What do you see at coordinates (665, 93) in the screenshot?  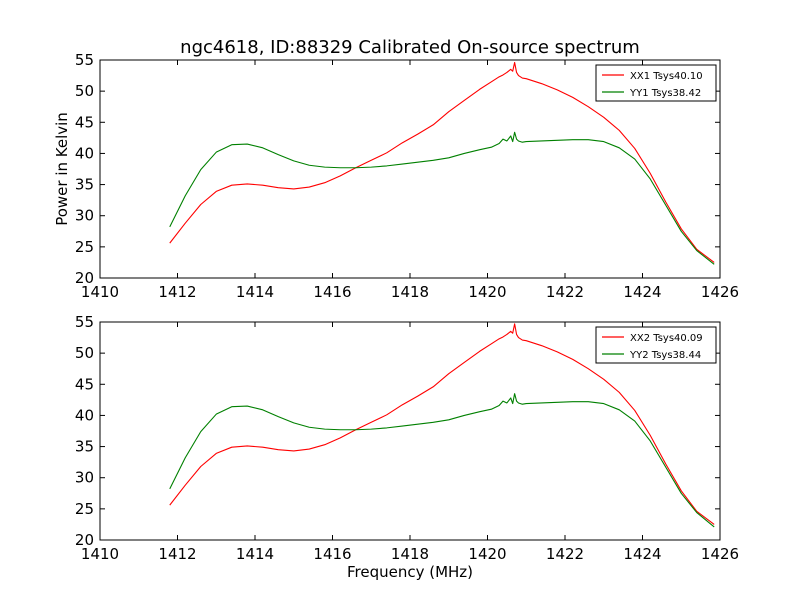 I see `legend-label: YY1 Tsys38.42` at bounding box center [665, 93].